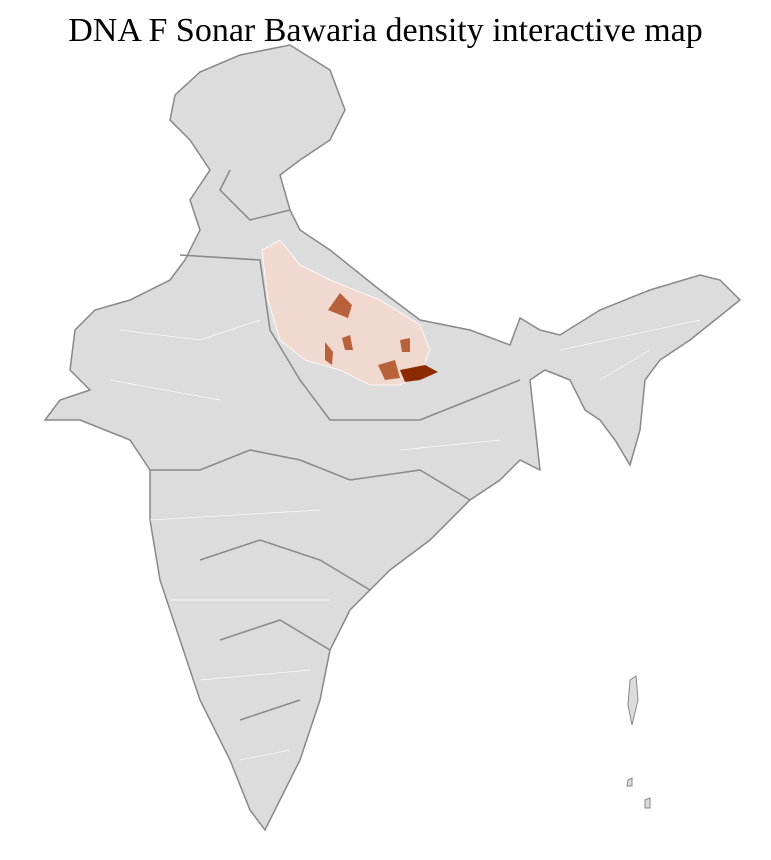  I want to click on district-high-density, so click(419, 373).